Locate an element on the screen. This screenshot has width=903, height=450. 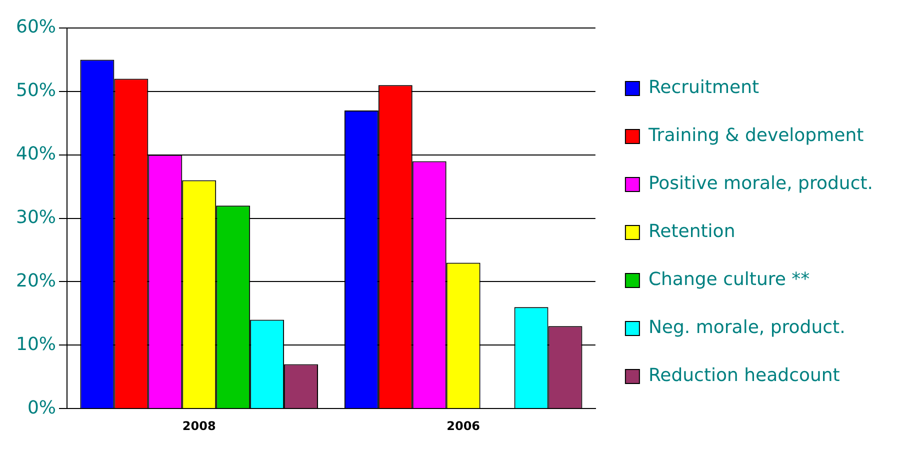
y-tick-label: 40% is located at coordinates (36, 154).